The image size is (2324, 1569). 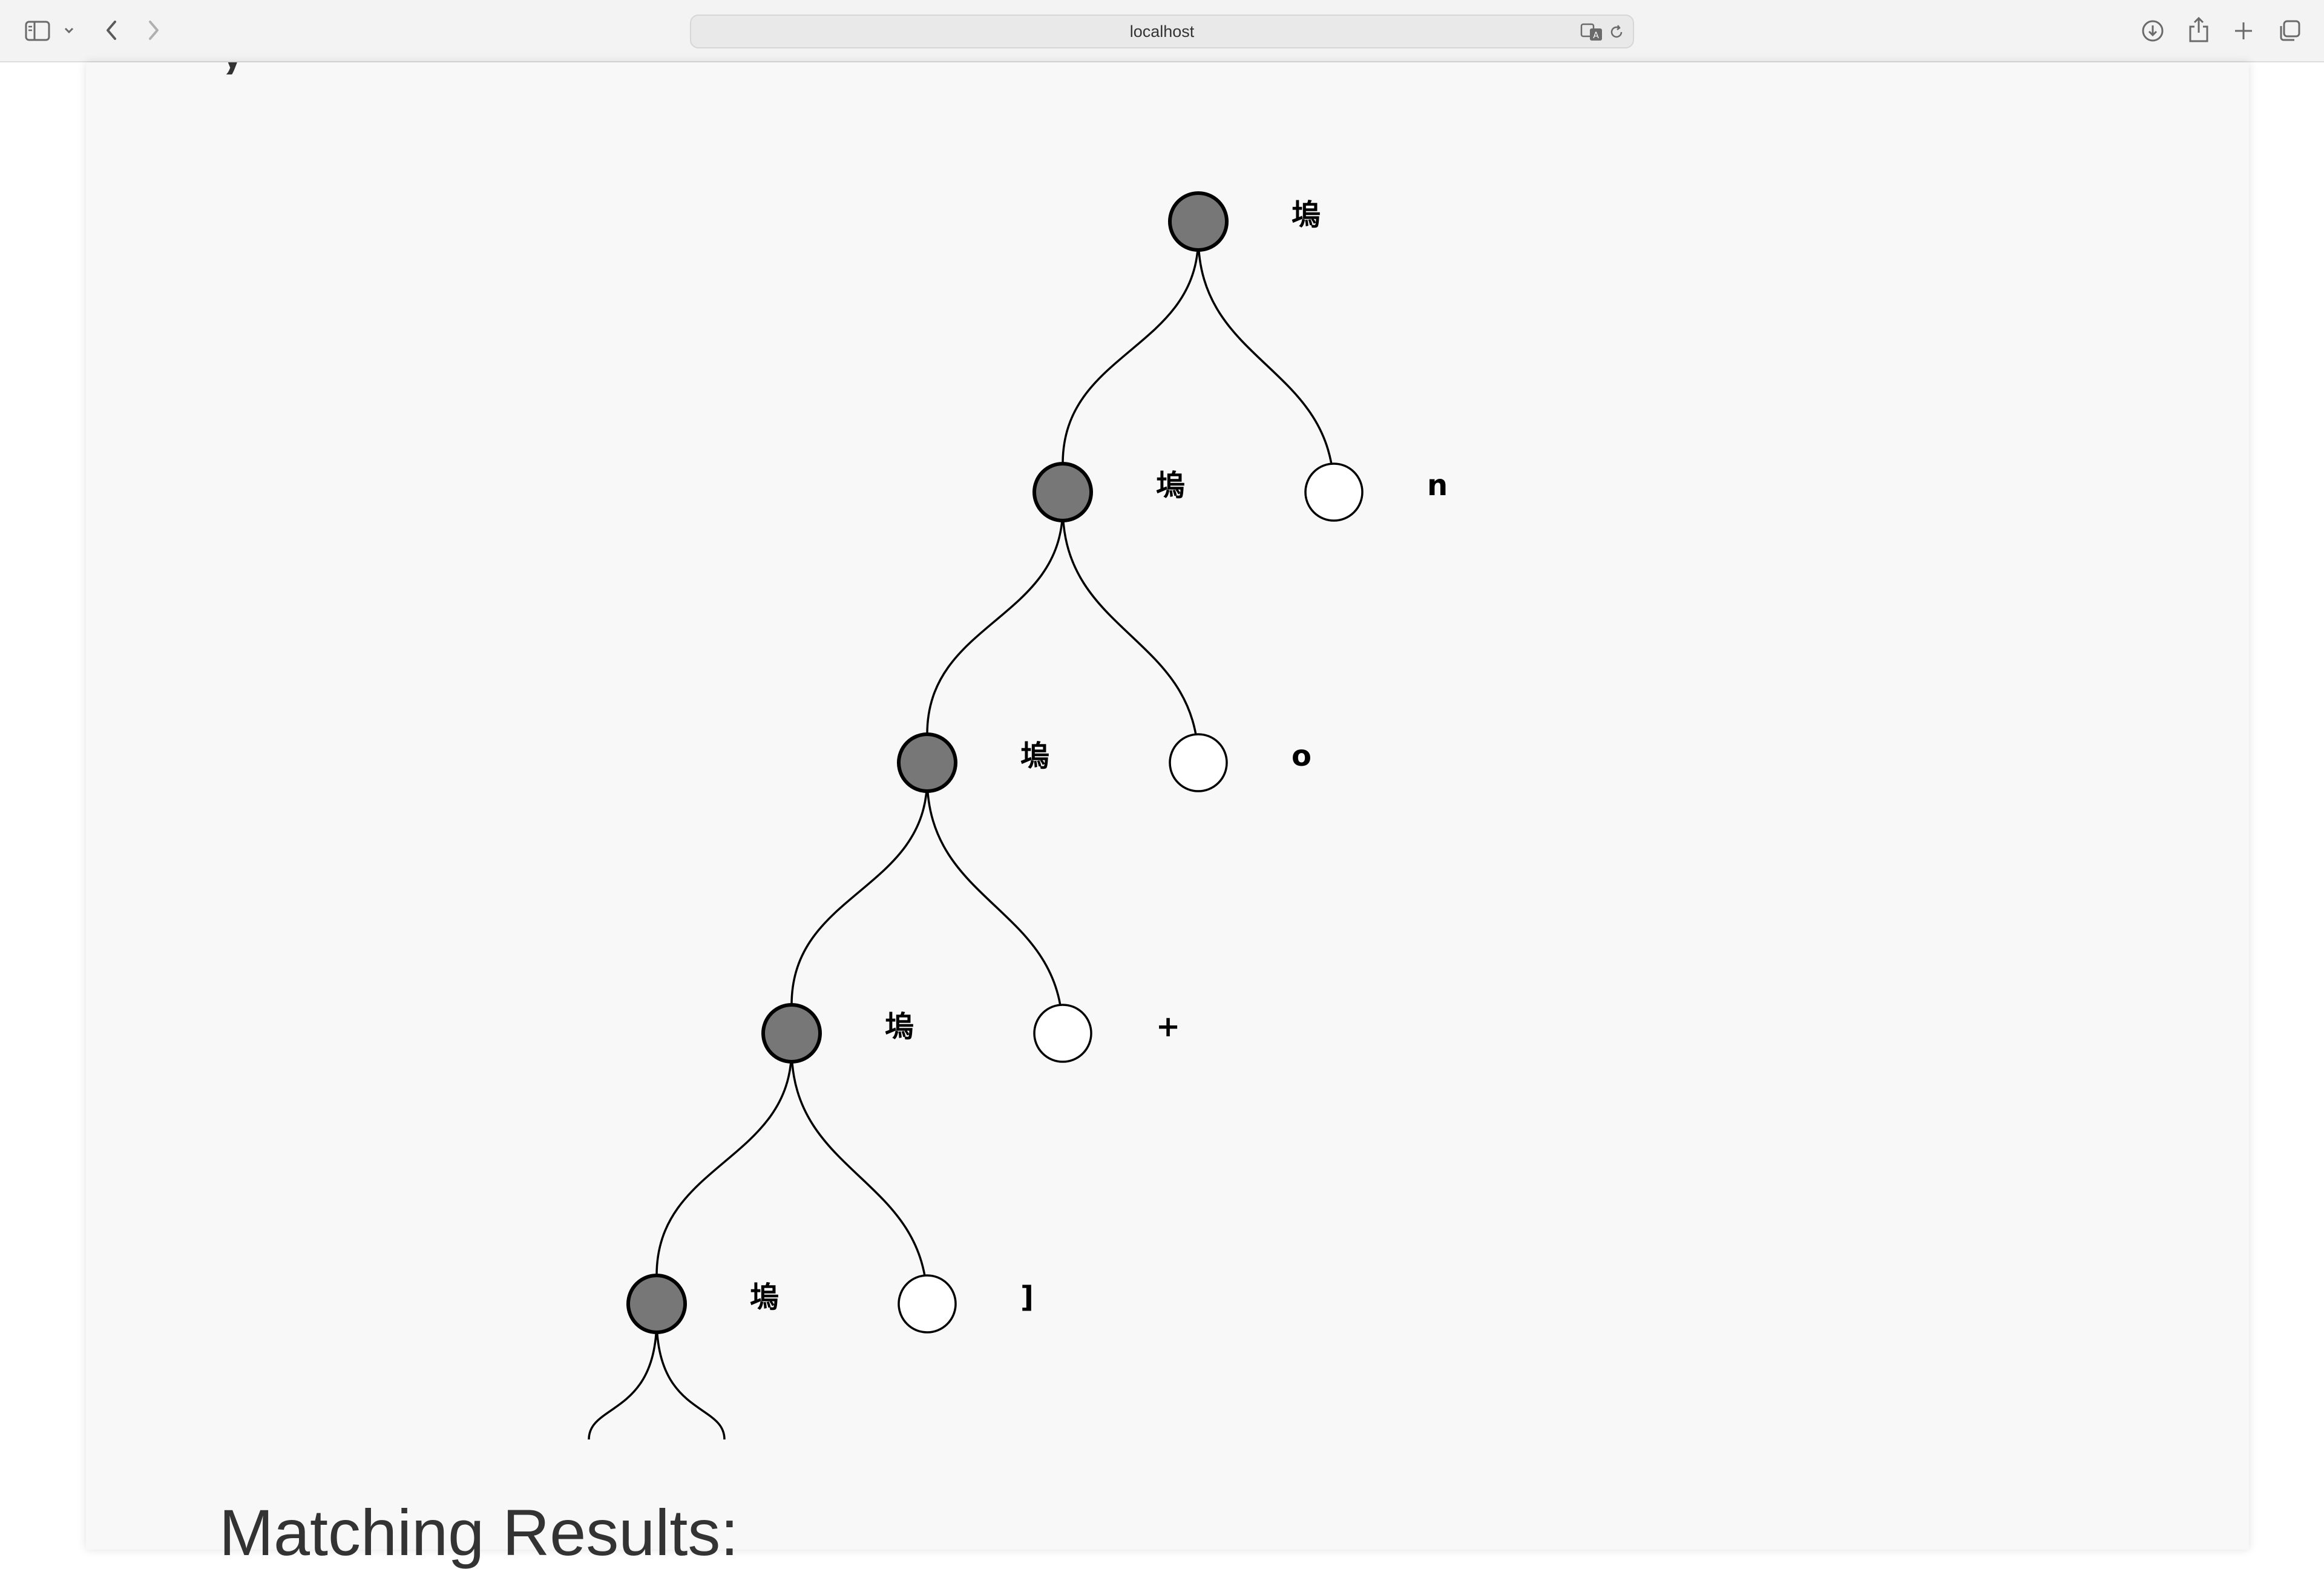 What do you see at coordinates (479, 1532) in the screenshot?
I see `matching-results-heading: Matching Results:` at bounding box center [479, 1532].